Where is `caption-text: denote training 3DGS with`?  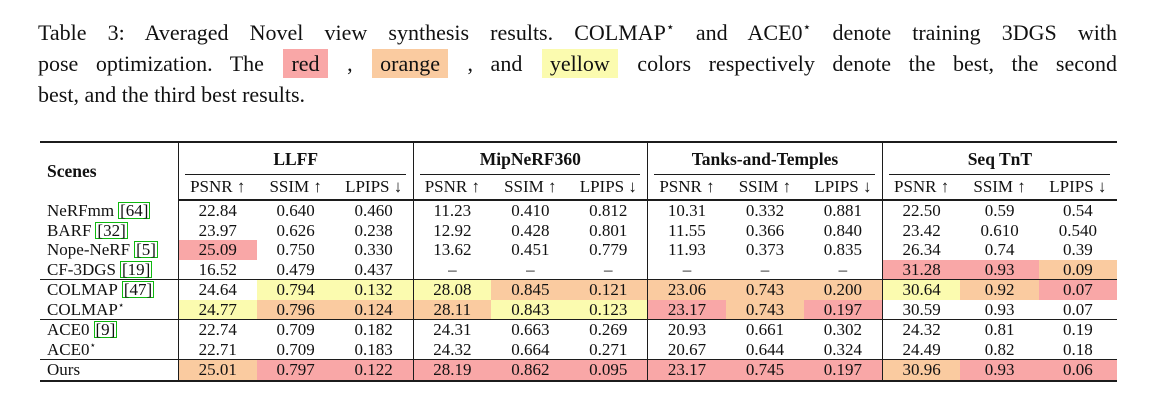 caption-text: denote training 3DGS with is located at coordinates (964, 32).